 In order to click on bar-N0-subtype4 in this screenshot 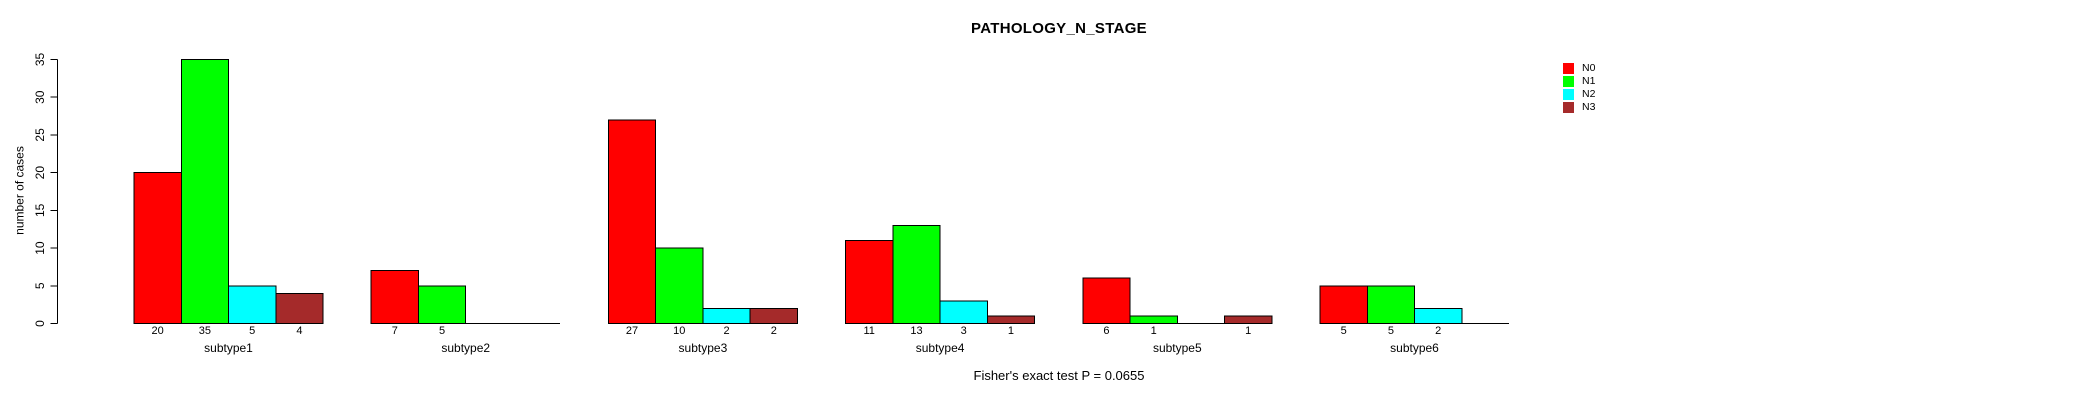, I will do `click(869, 282)`.